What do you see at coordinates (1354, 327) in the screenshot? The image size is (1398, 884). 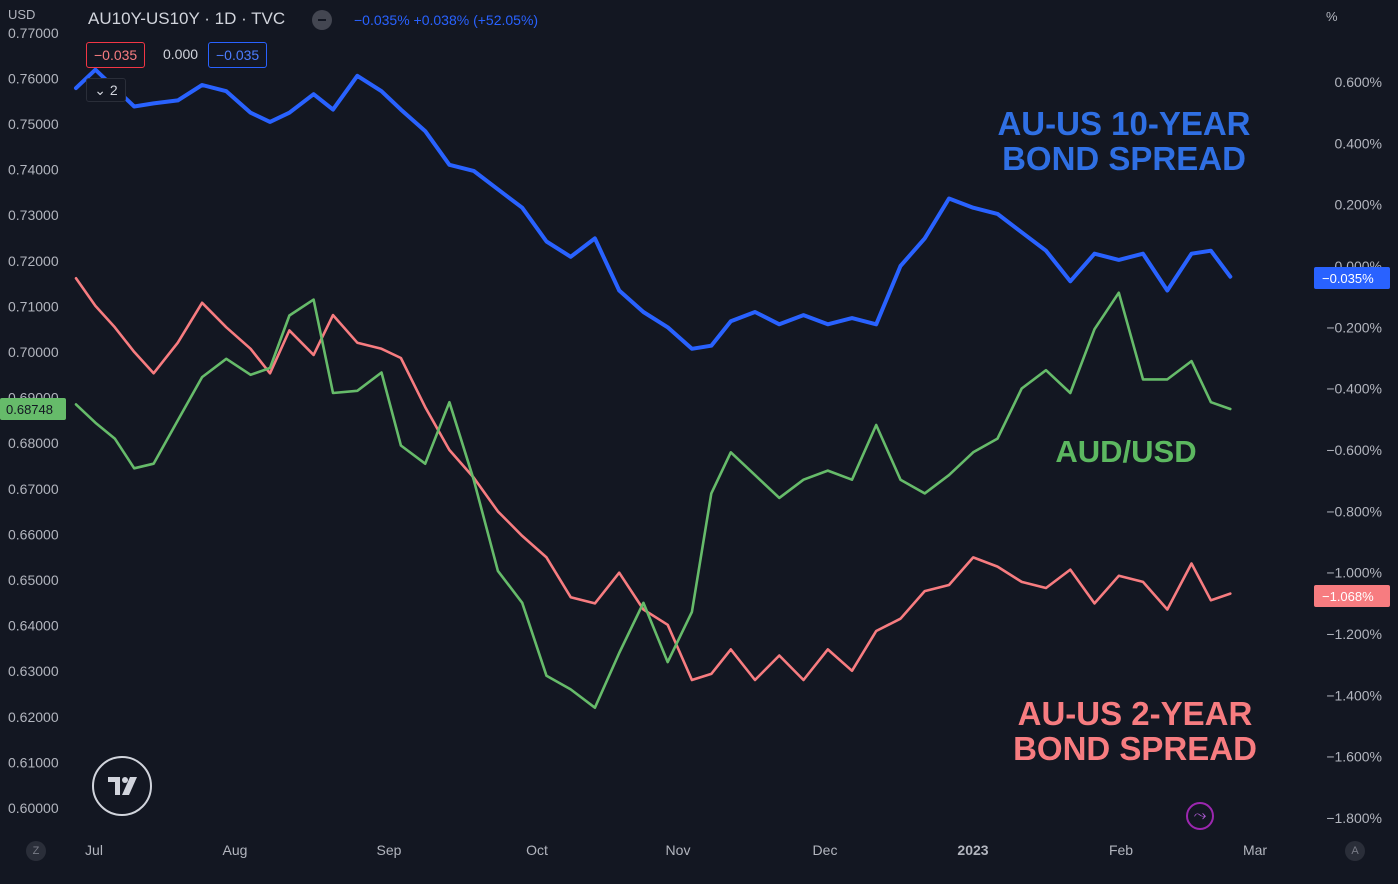 I see `right-tick-label: −0.200%` at bounding box center [1354, 327].